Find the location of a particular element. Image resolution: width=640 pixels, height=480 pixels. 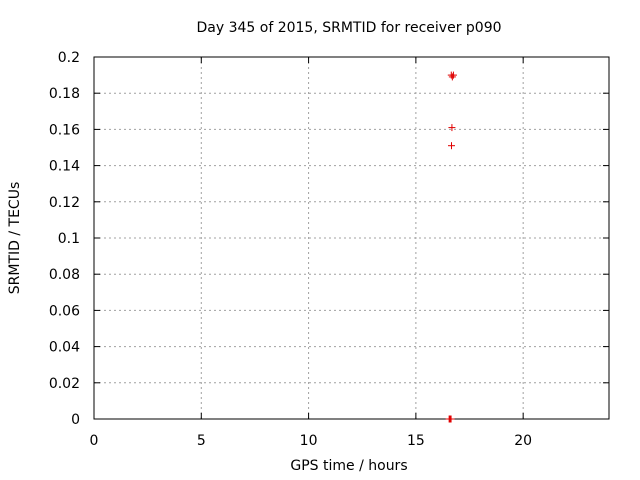

y-tick-label: 0.02 is located at coordinates (64, 384).